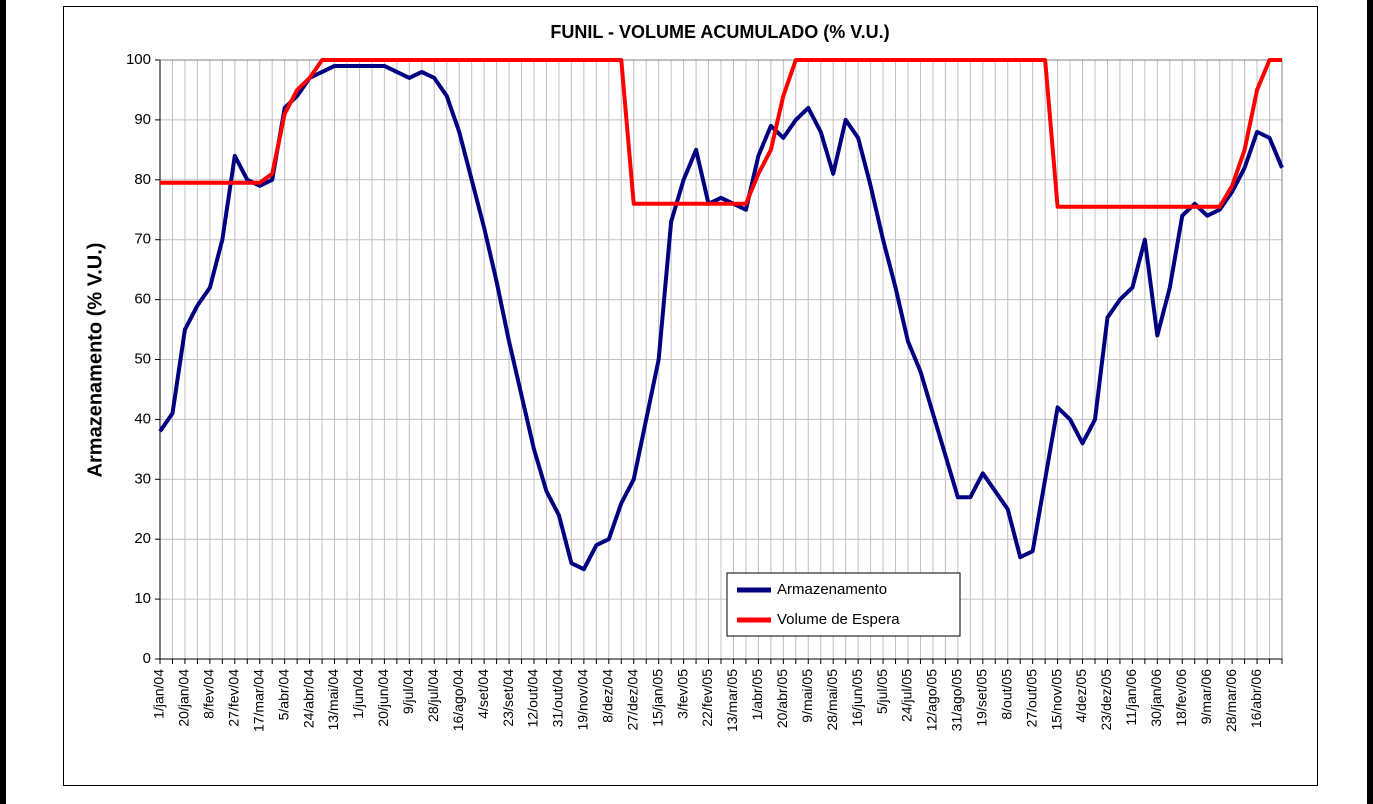 Image resolution: width=1373 pixels, height=804 pixels. I want to click on x-tick-label: 1/jun/04, so click(358, 694).